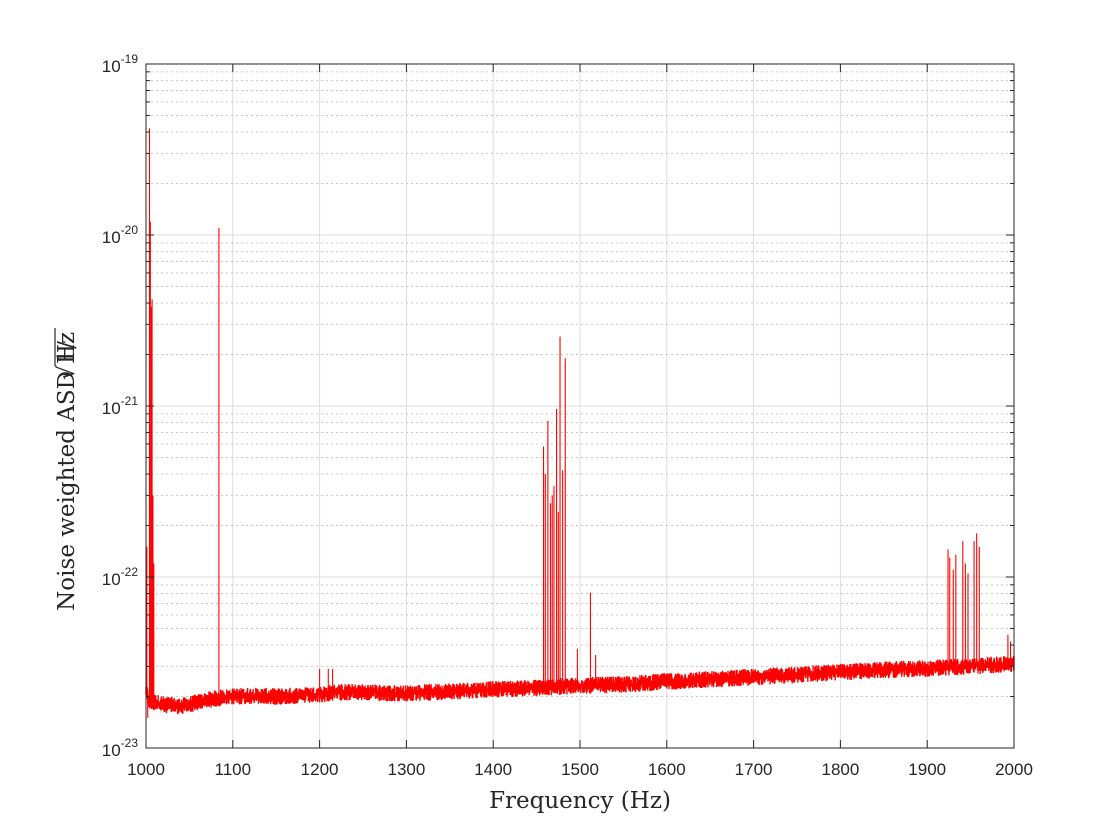 This screenshot has width=1120, height=840. I want to click on x-tick-label: 1800, so click(840, 769).